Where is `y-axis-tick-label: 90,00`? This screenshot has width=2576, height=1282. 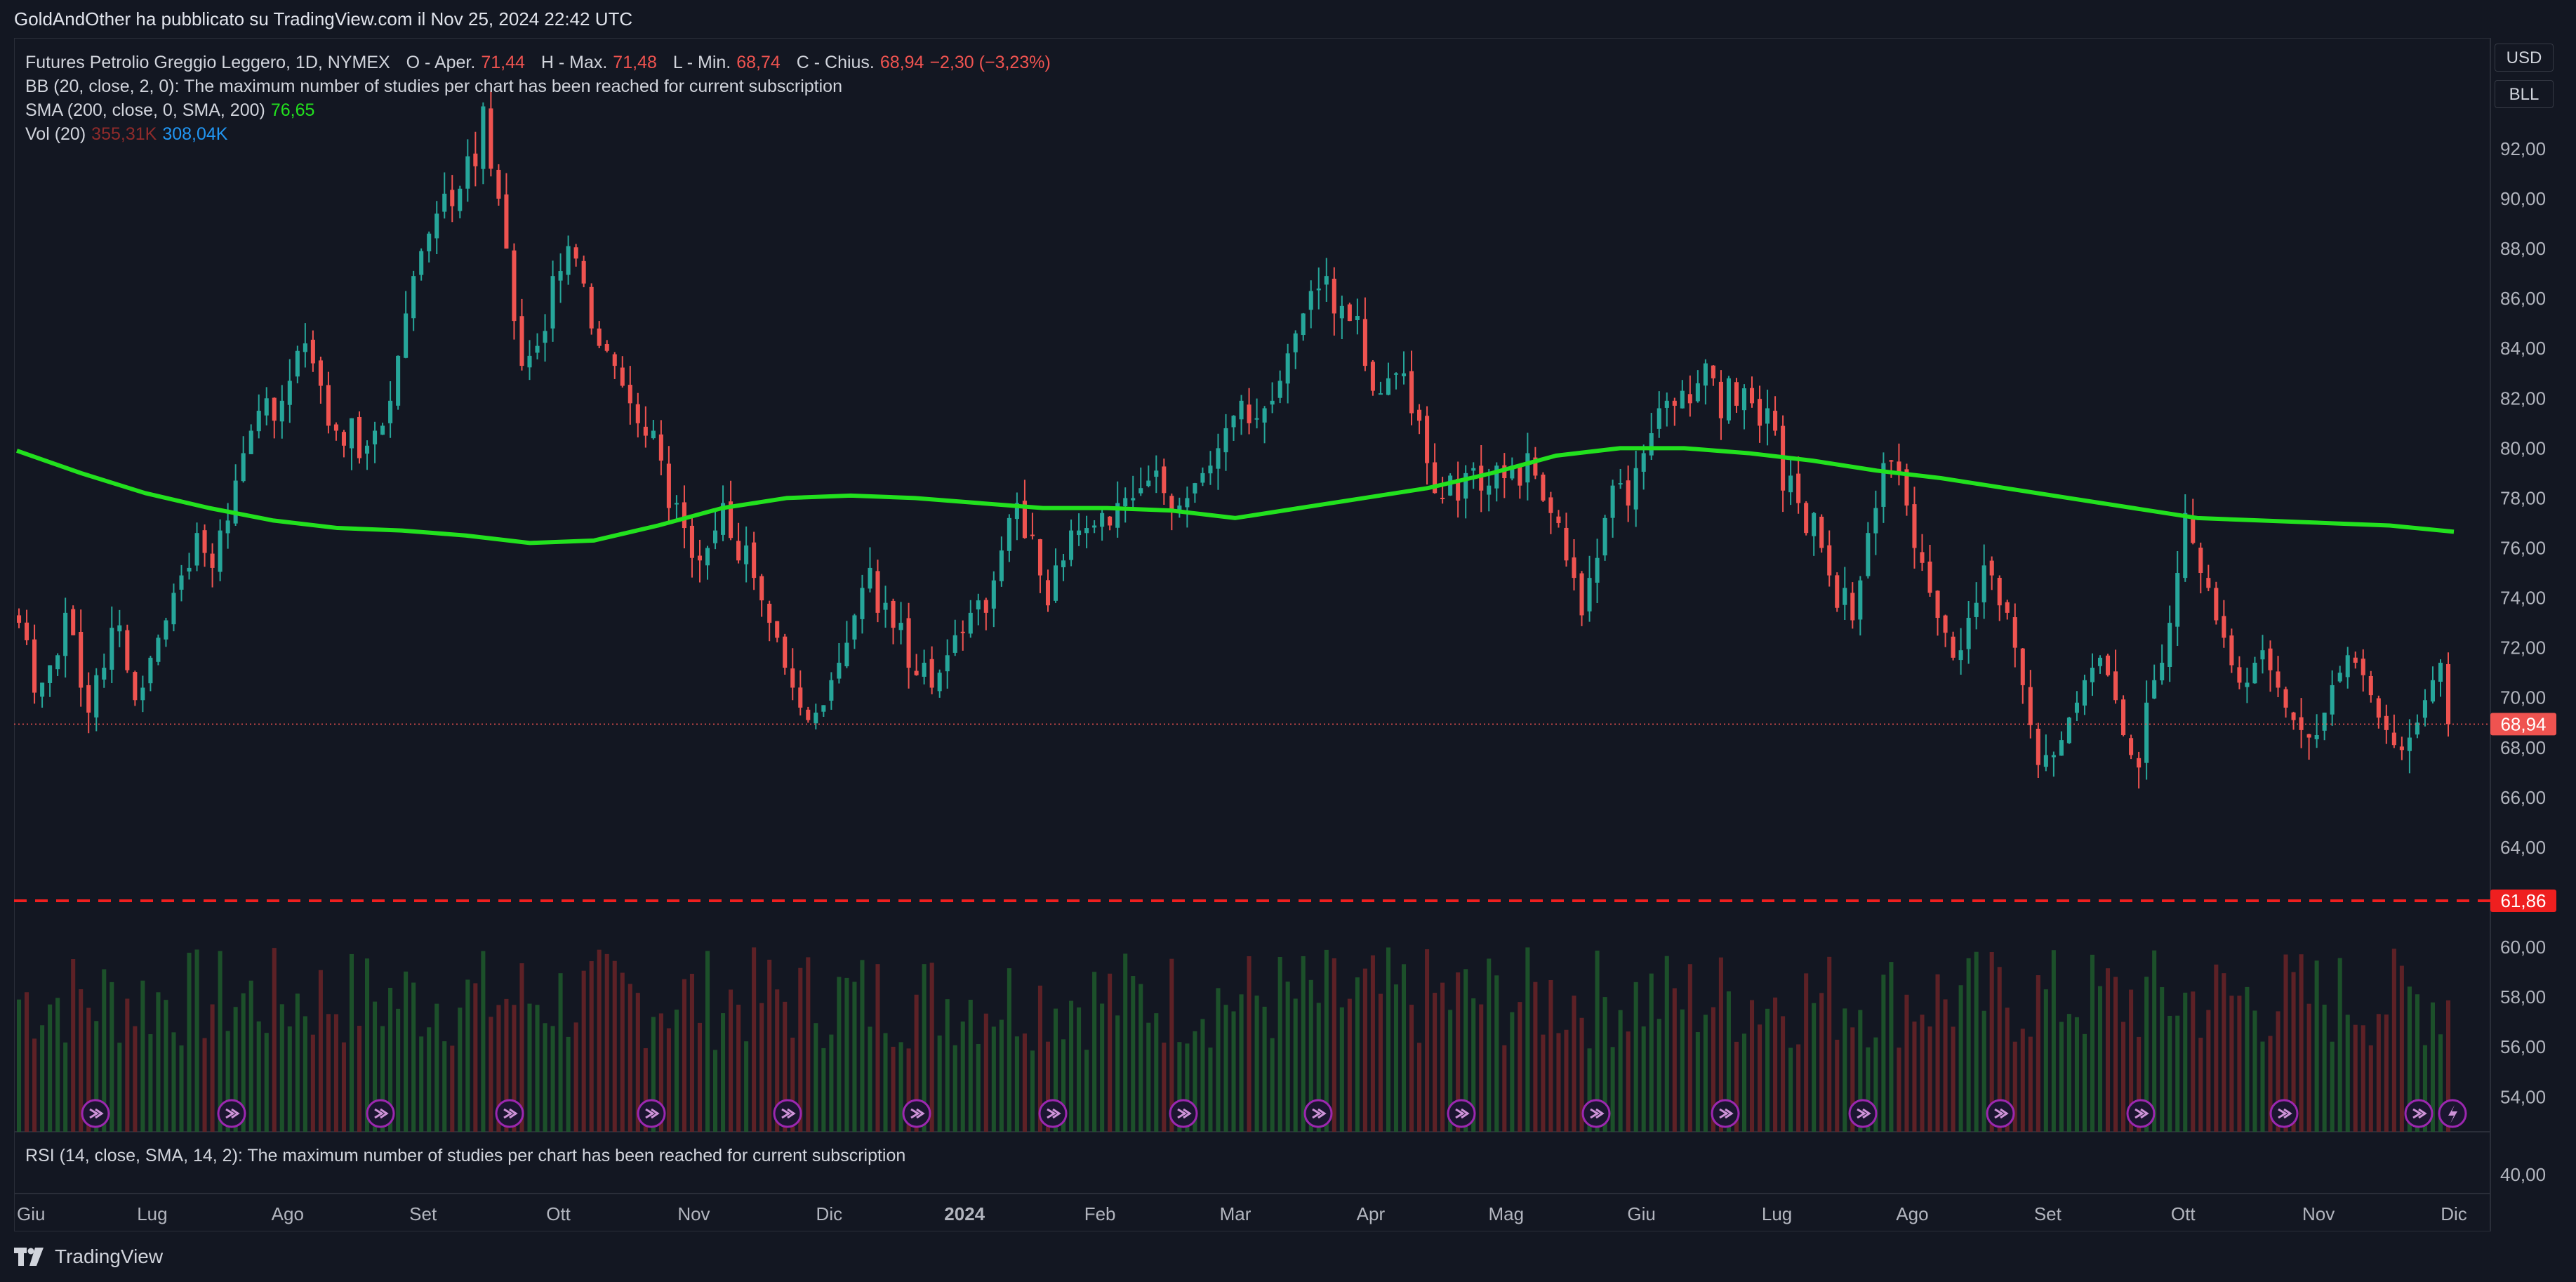
y-axis-tick-label: 90,00 is located at coordinates (2523, 198).